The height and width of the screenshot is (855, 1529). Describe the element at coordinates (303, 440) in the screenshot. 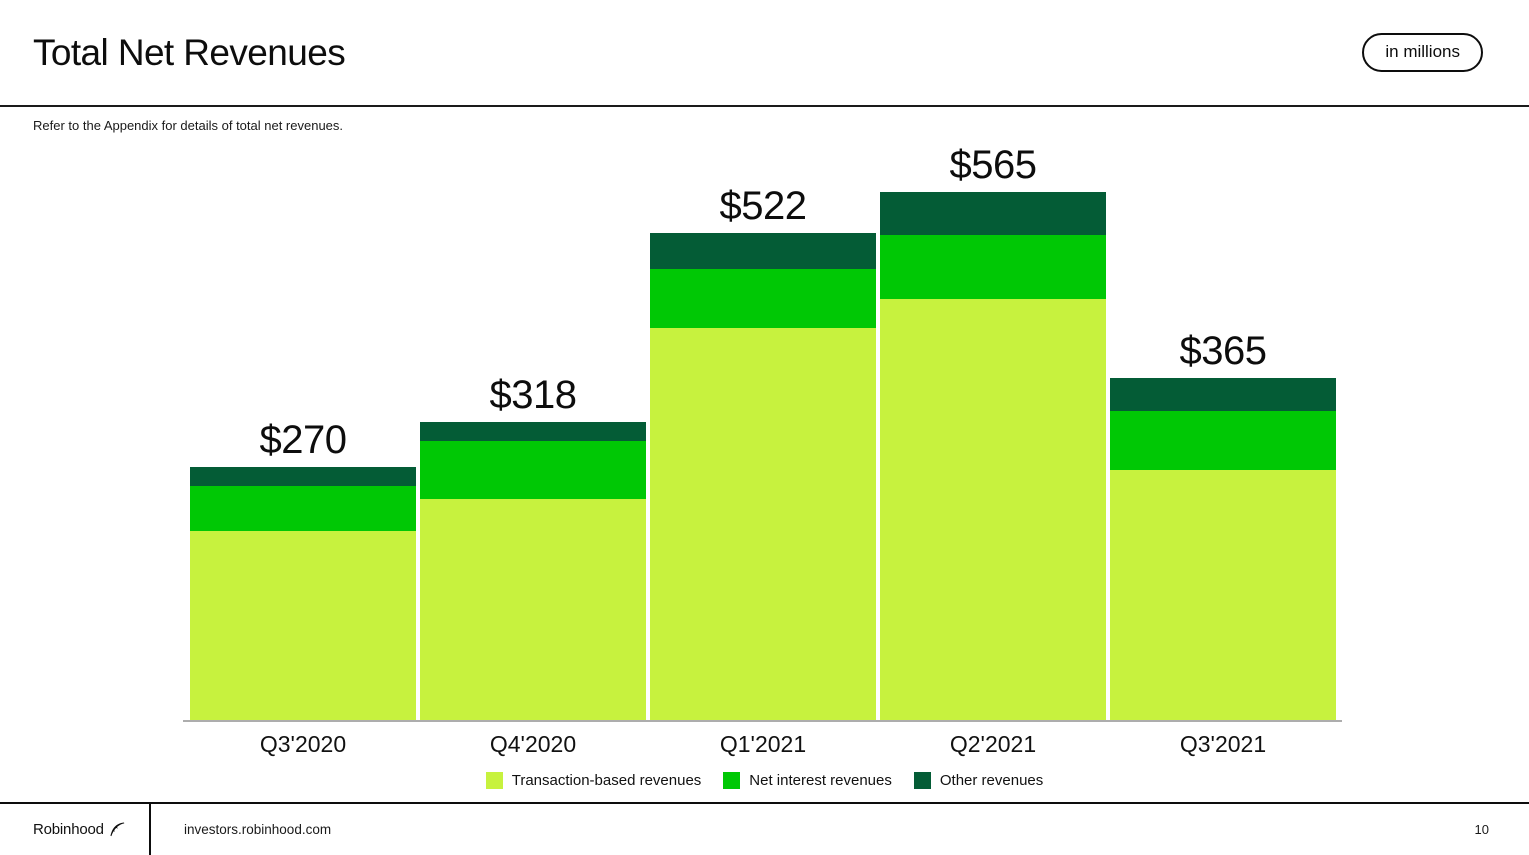

I see `bar-total-label: $270` at that location.